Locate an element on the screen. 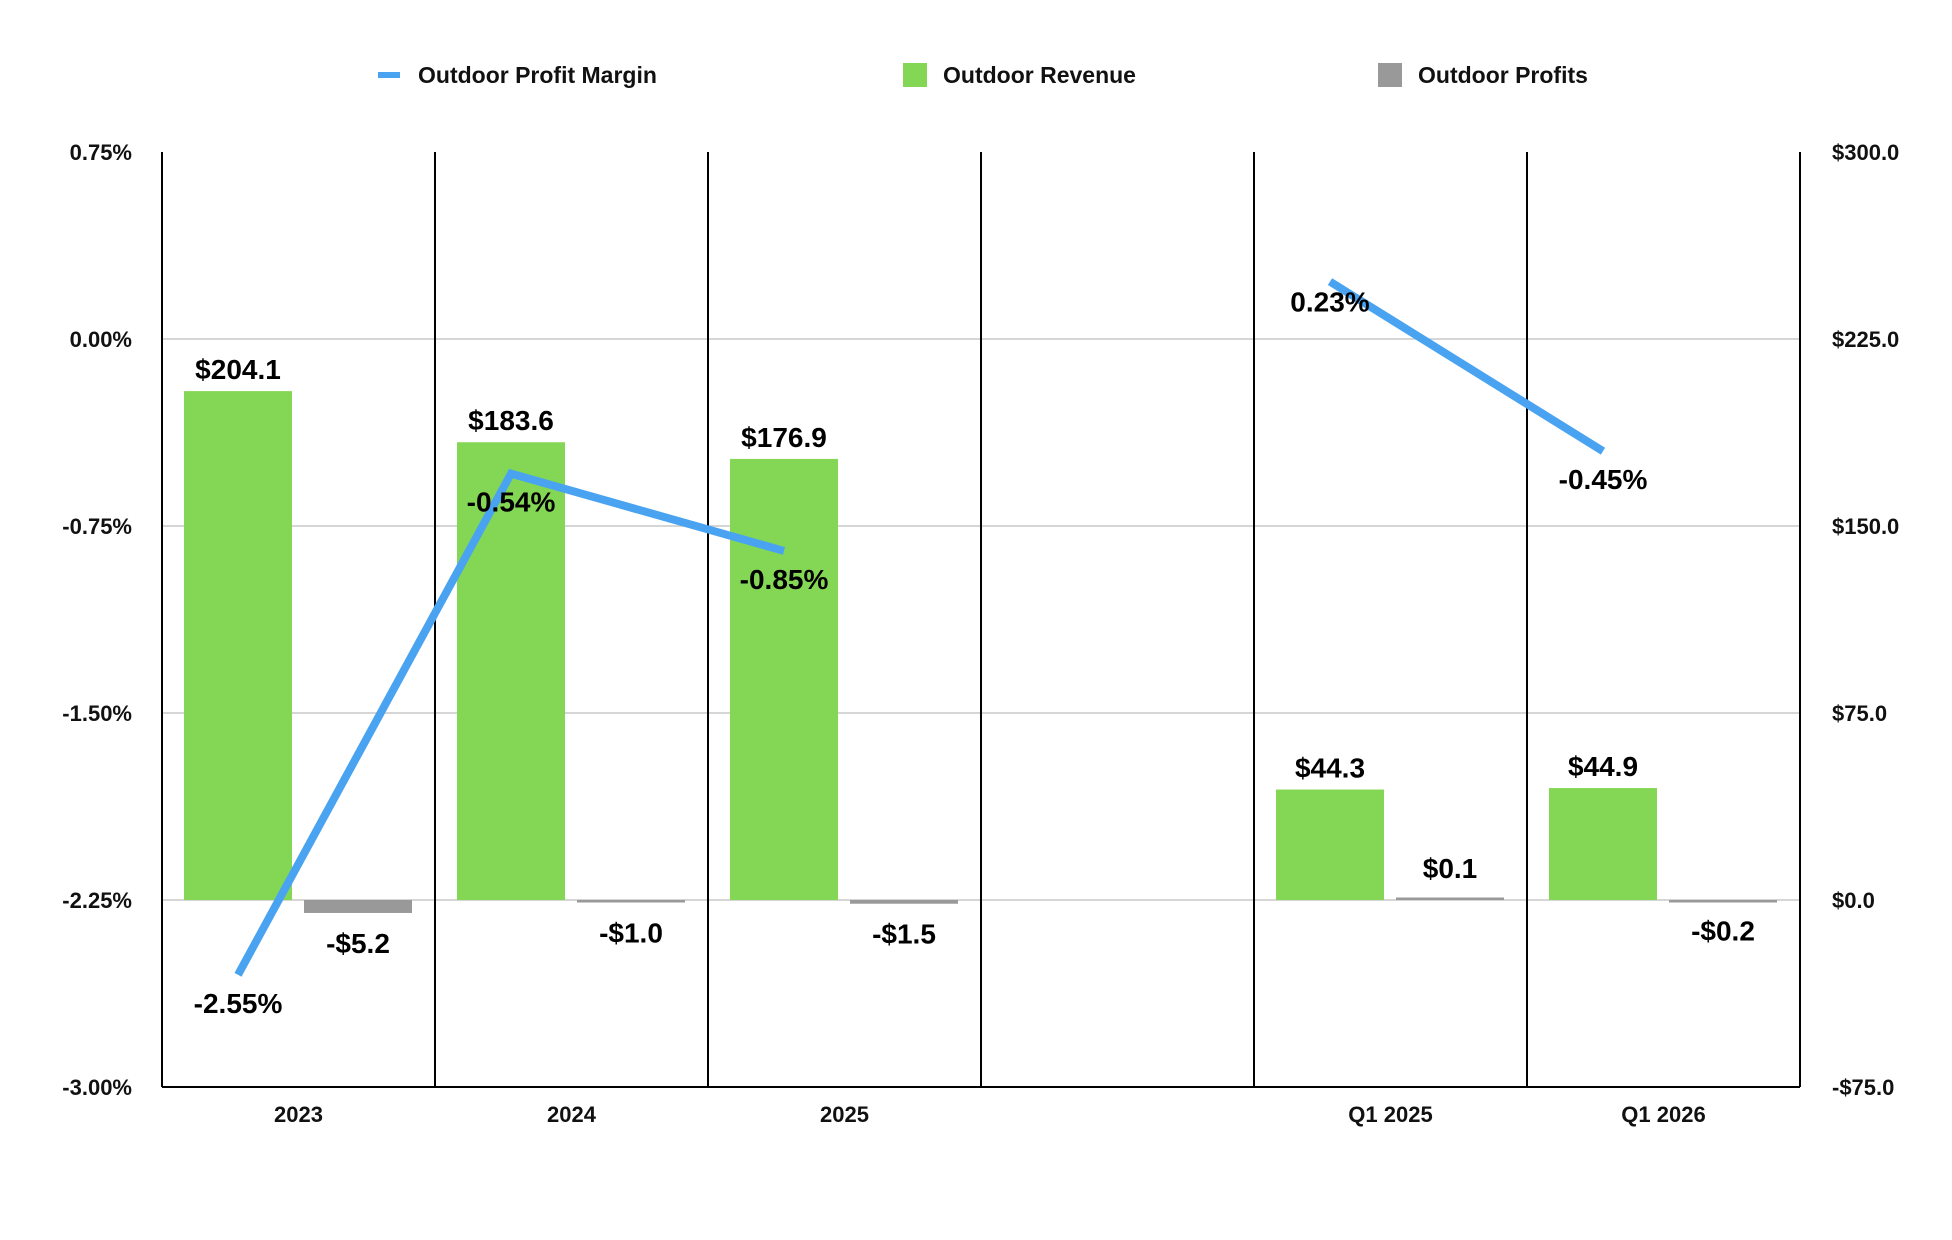 This screenshot has height=1240, width=1952. revenue-label: $44.9 is located at coordinates (1603, 766).